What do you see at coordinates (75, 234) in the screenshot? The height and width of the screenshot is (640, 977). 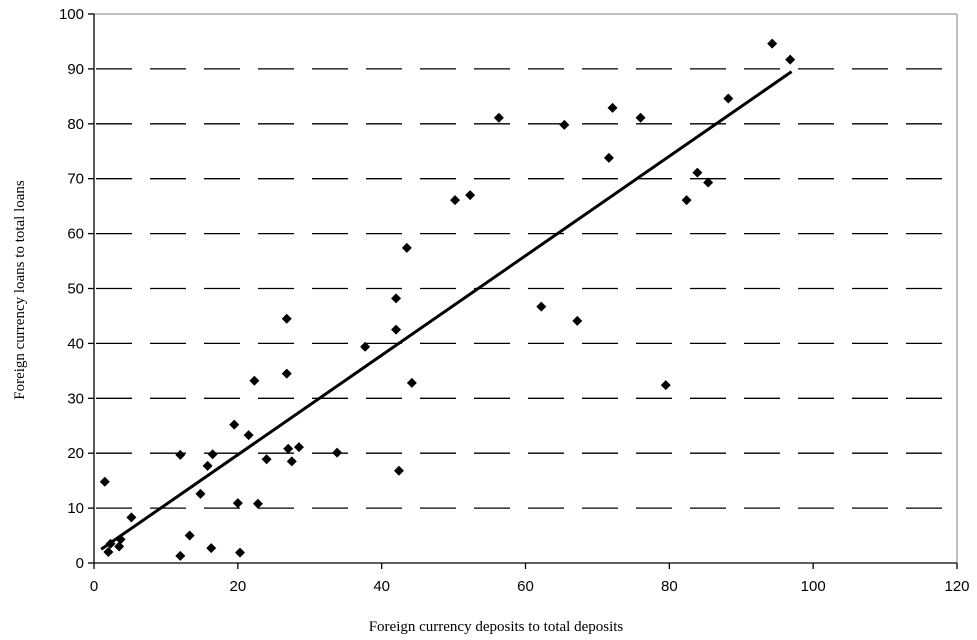 I see `y-tick-label-60: 60` at bounding box center [75, 234].